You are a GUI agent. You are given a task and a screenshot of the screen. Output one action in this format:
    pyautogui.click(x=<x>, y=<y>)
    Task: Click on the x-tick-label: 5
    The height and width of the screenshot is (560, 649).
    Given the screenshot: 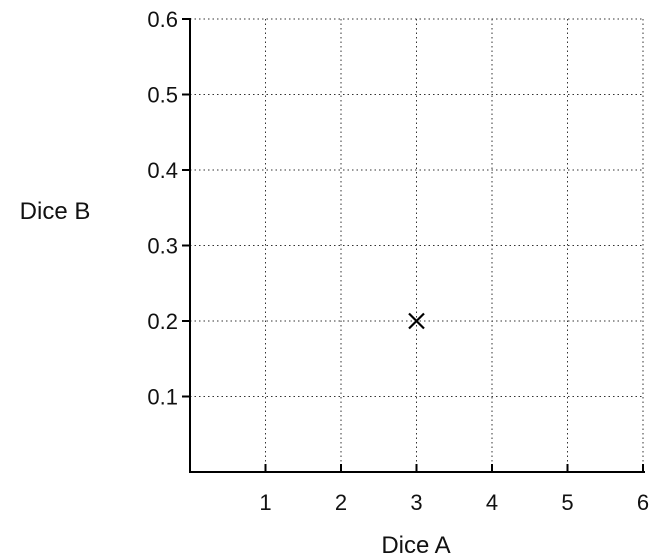 What is the action you would take?
    pyautogui.click(x=567, y=502)
    